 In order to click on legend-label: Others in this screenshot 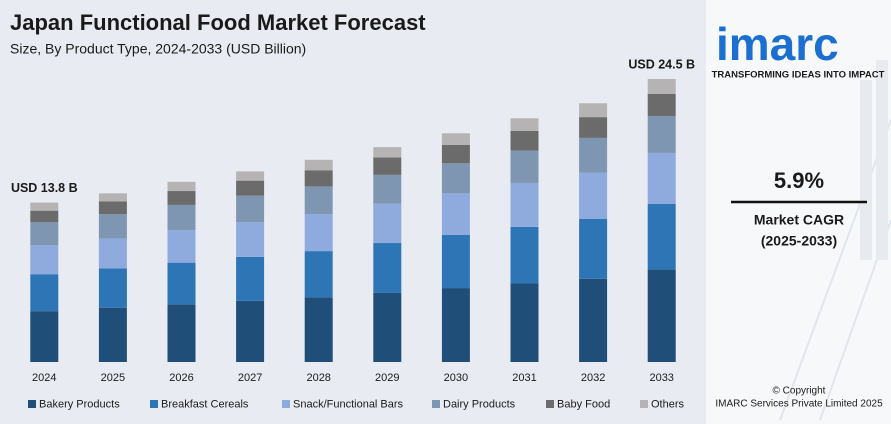, I will do `click(668, 404)`.